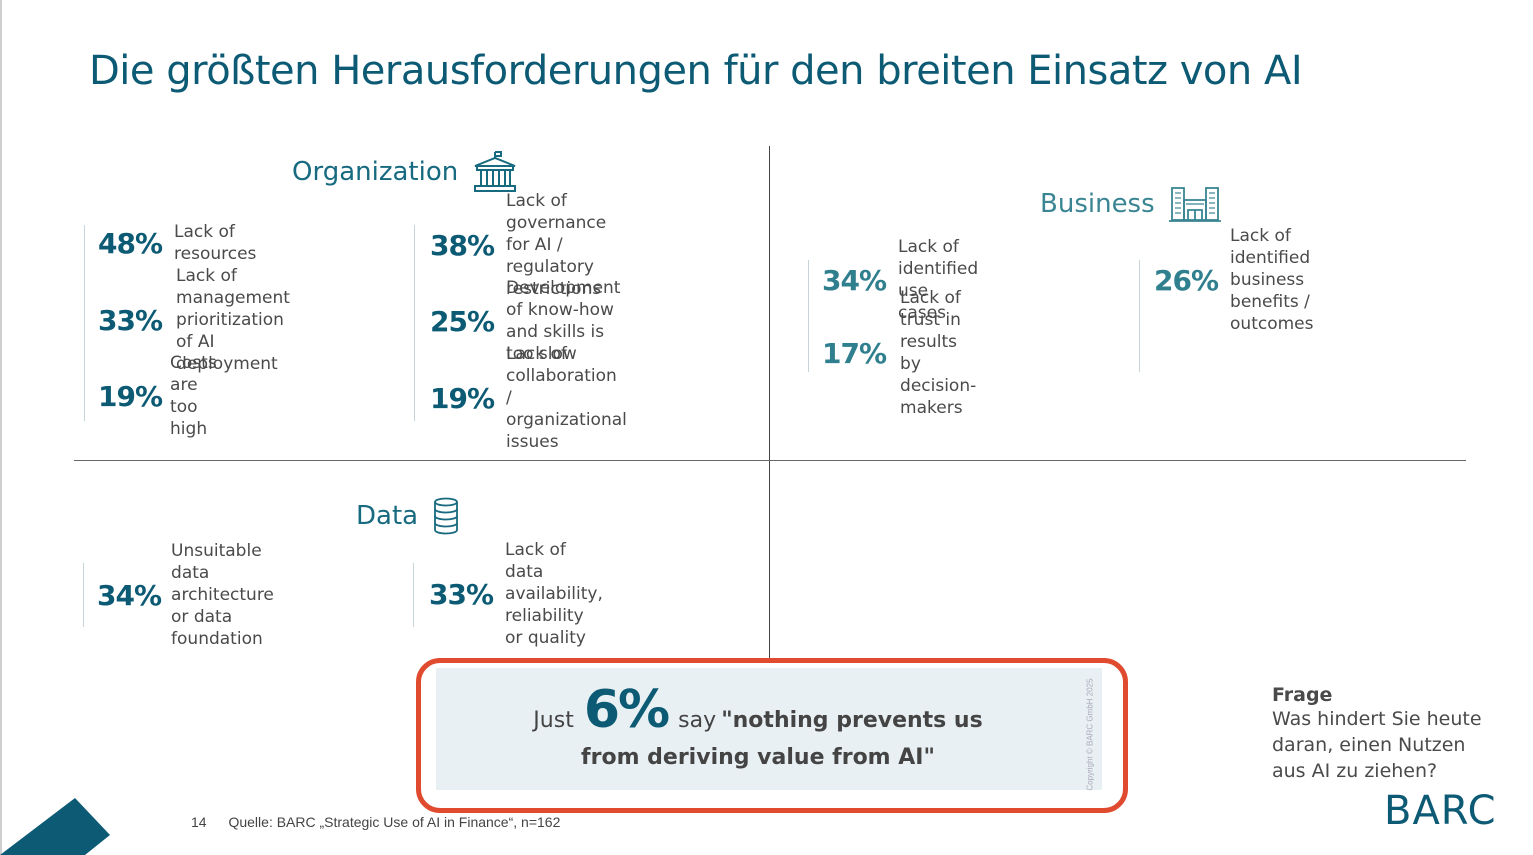 The image size is (1533, 855). I want to click on list-item: 48% Lack of resources, so click(177, 243).